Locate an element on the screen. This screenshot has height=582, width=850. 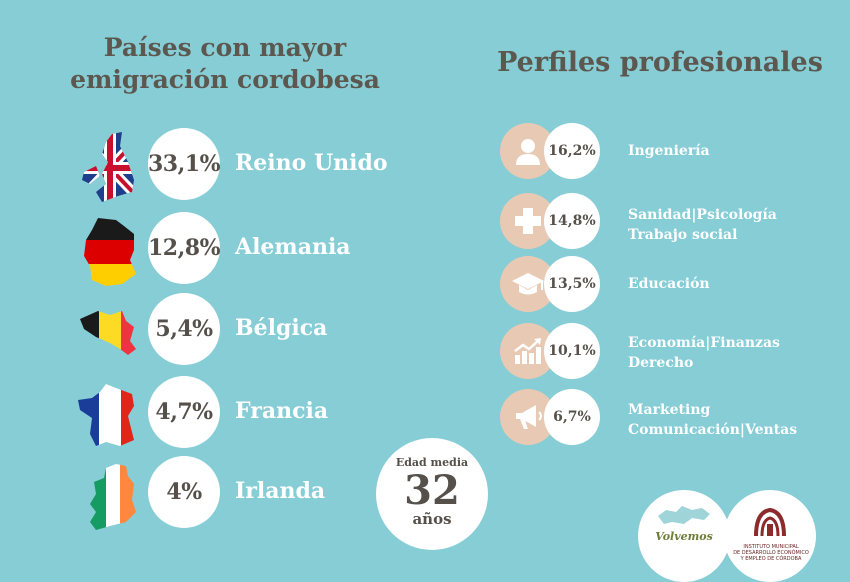
profile-row-sanidad: 14,8% Sanidad|Psicología Trabajo social is located at coordinates (668, 222).